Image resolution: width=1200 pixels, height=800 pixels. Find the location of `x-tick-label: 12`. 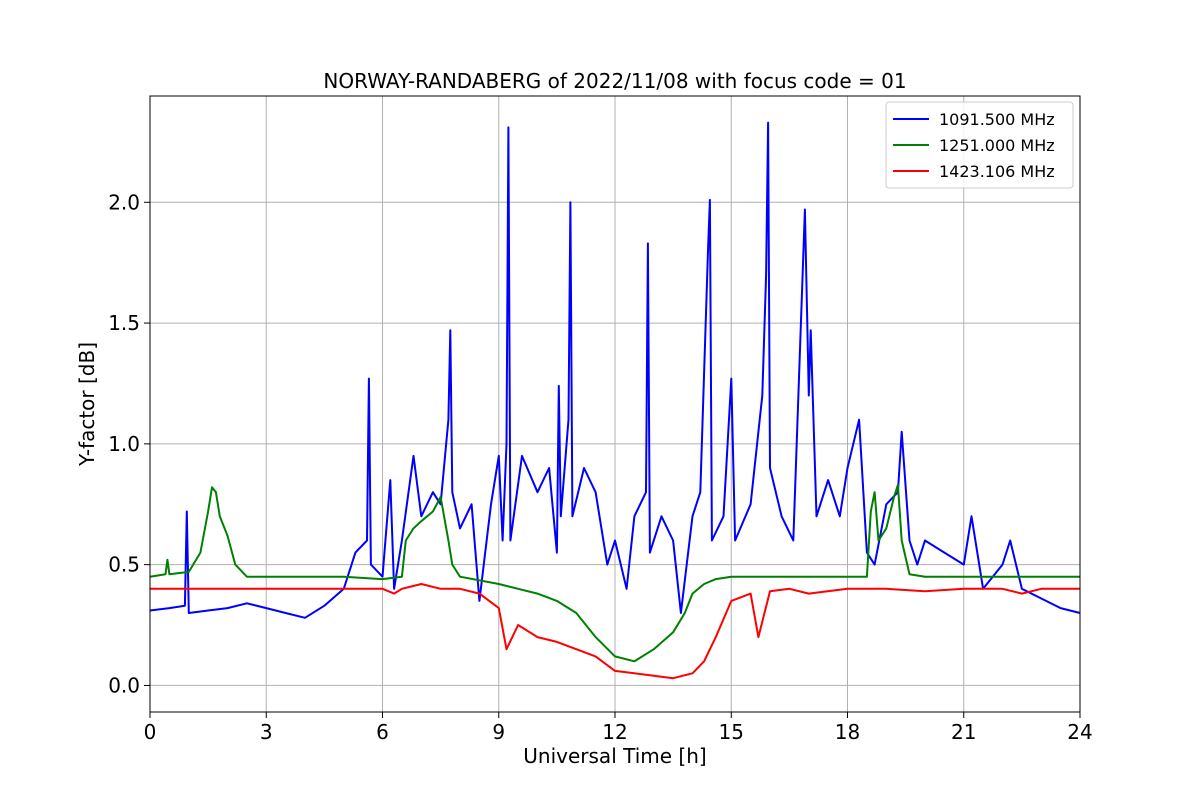

x-tick-label: 12 is located at coordinates (614, 732).